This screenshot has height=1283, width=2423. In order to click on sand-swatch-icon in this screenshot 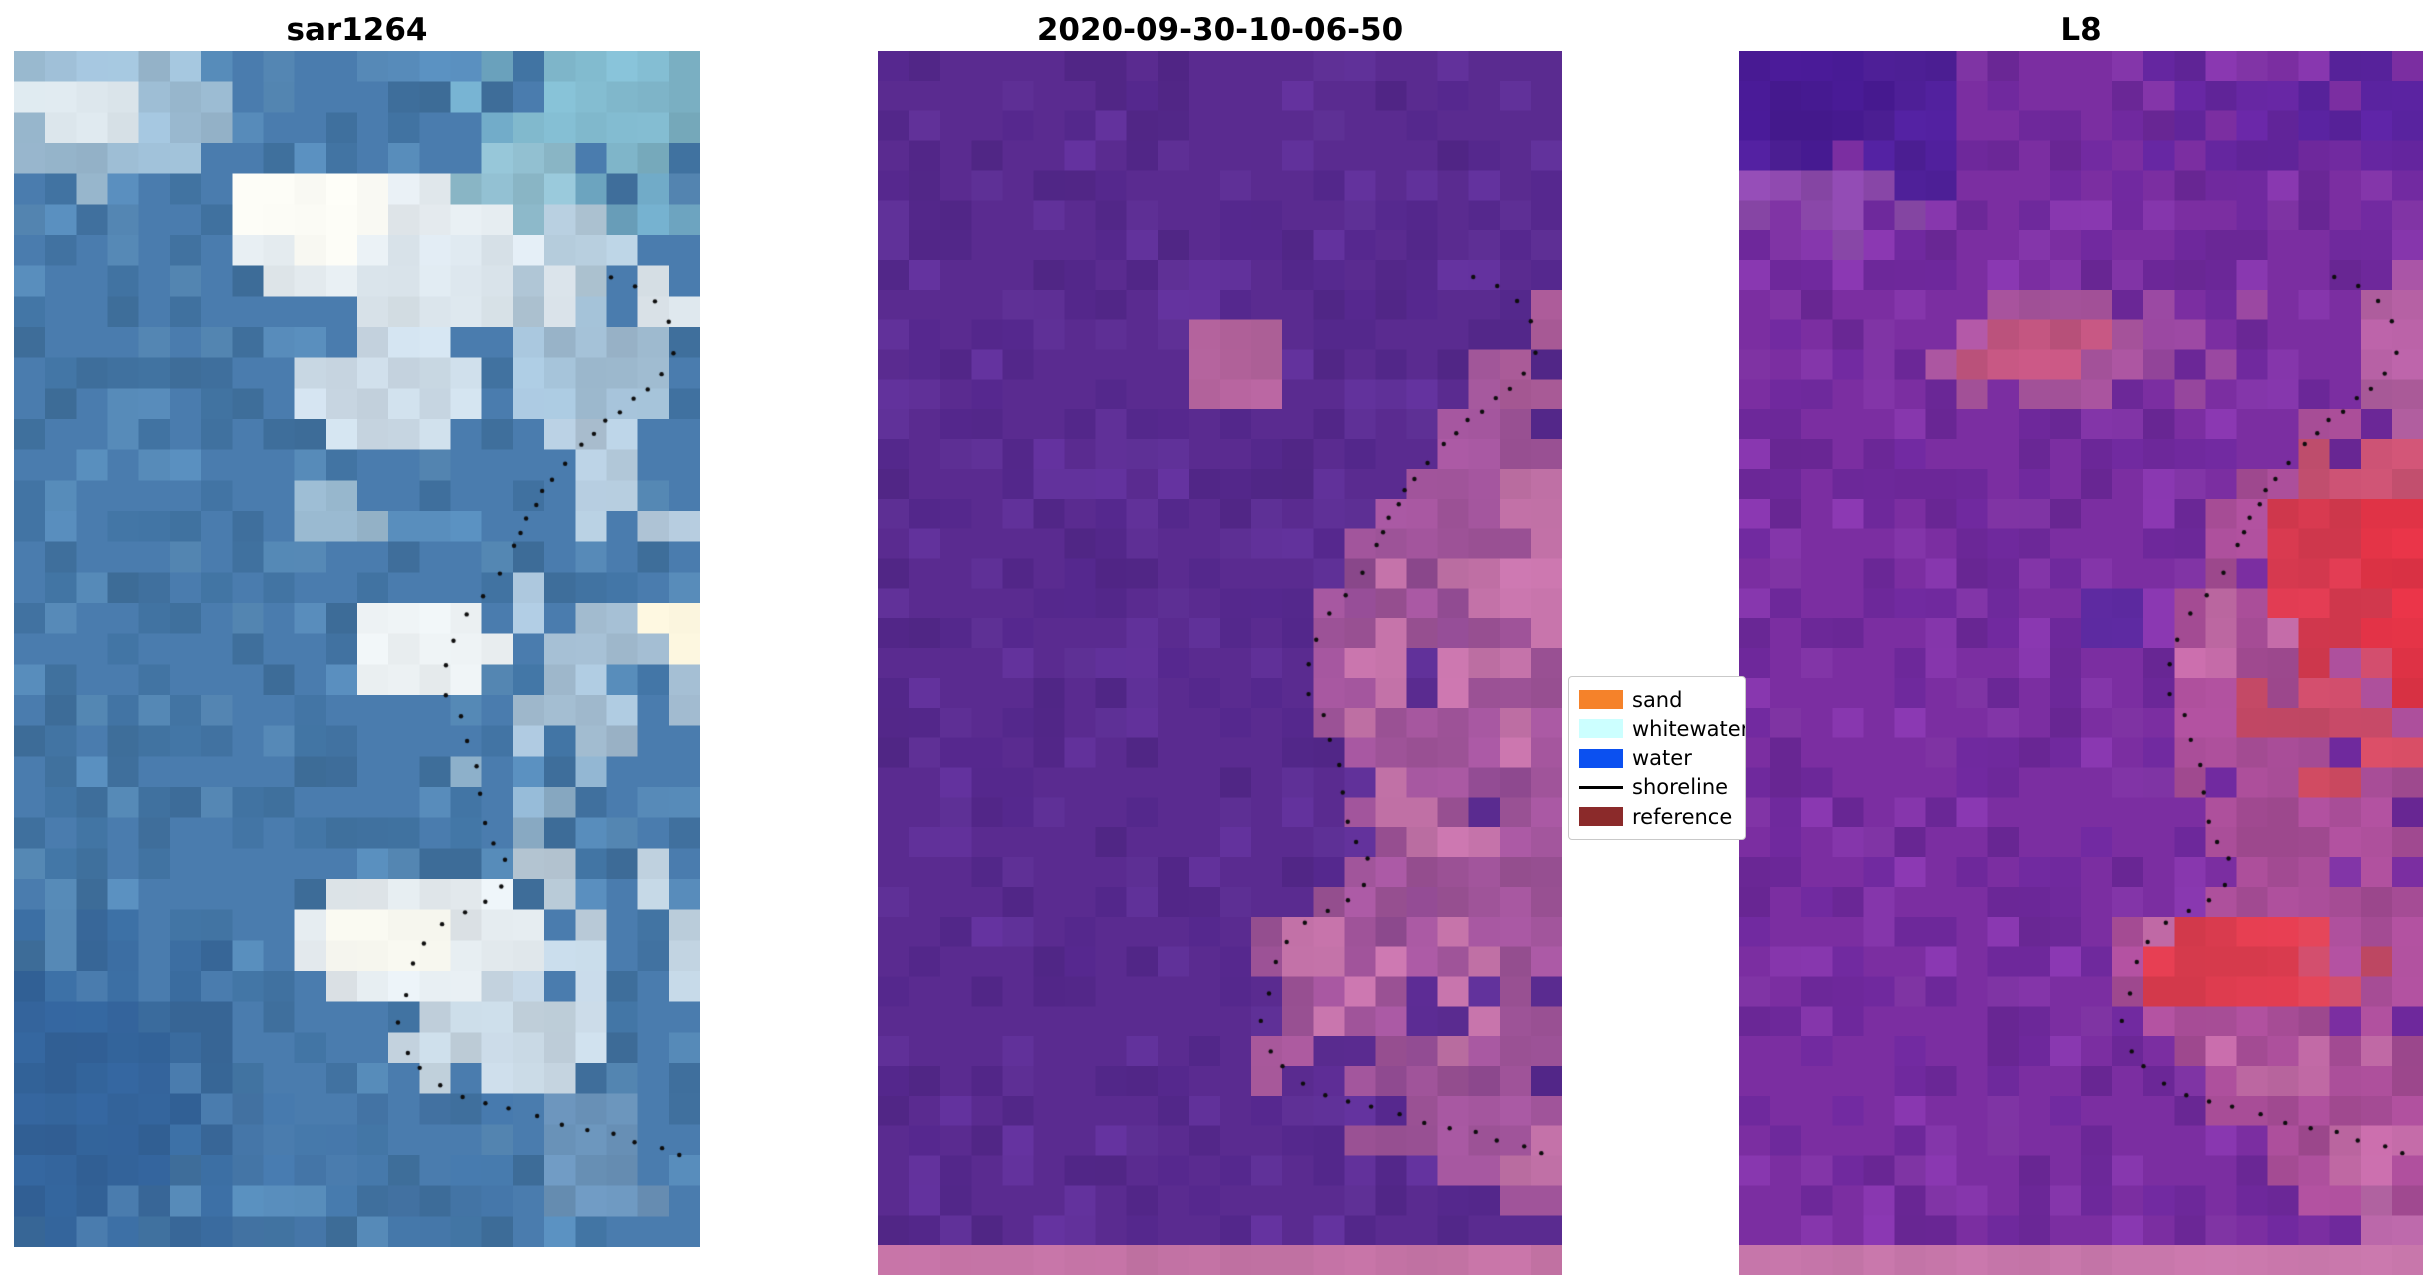, I will do `click(1601, 699)`.